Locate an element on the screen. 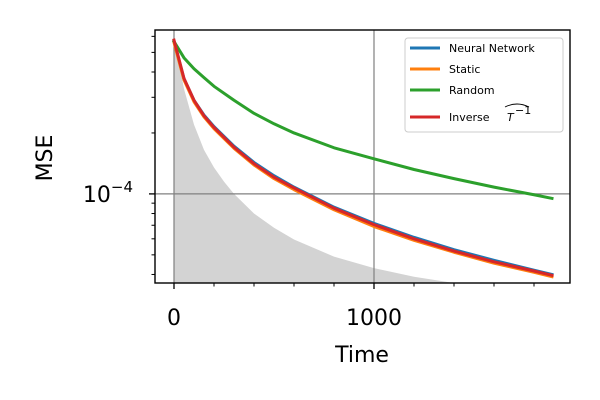 The width and height of the screenshot is (600, 400). x-tick-label-0: 0 is located at coordinates (174, 318).